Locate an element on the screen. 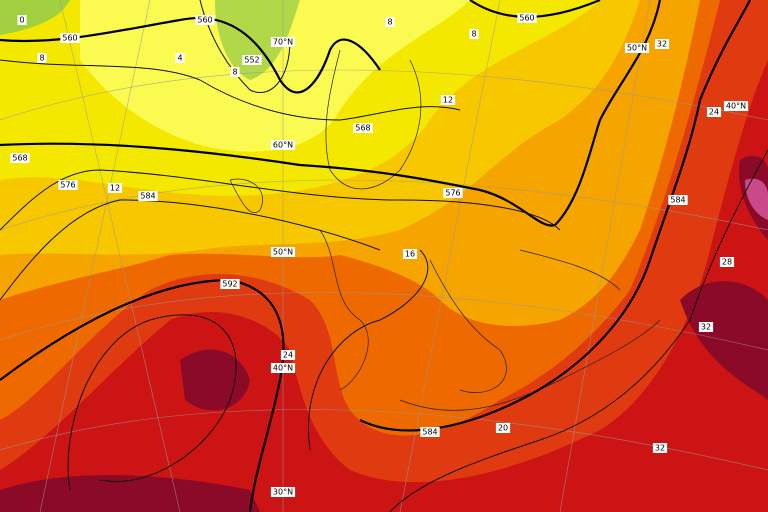 This screenshot has width=768, height=512. contour-label: 0 is located at coordinates (21, 20).